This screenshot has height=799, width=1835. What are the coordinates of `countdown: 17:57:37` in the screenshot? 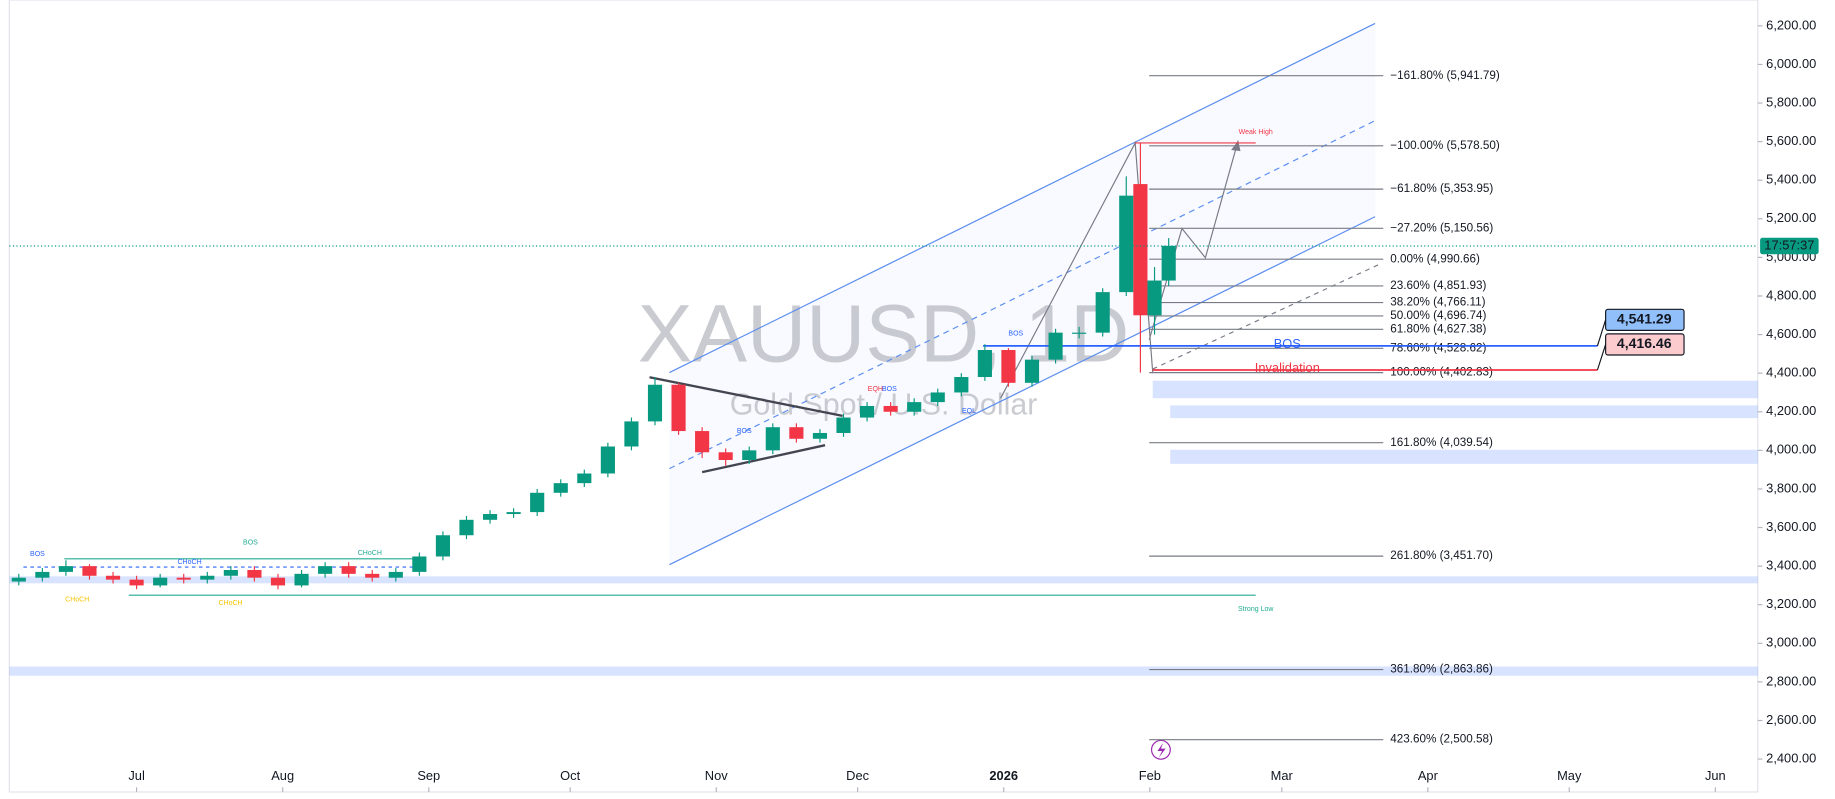 It's located at (1789, 244).